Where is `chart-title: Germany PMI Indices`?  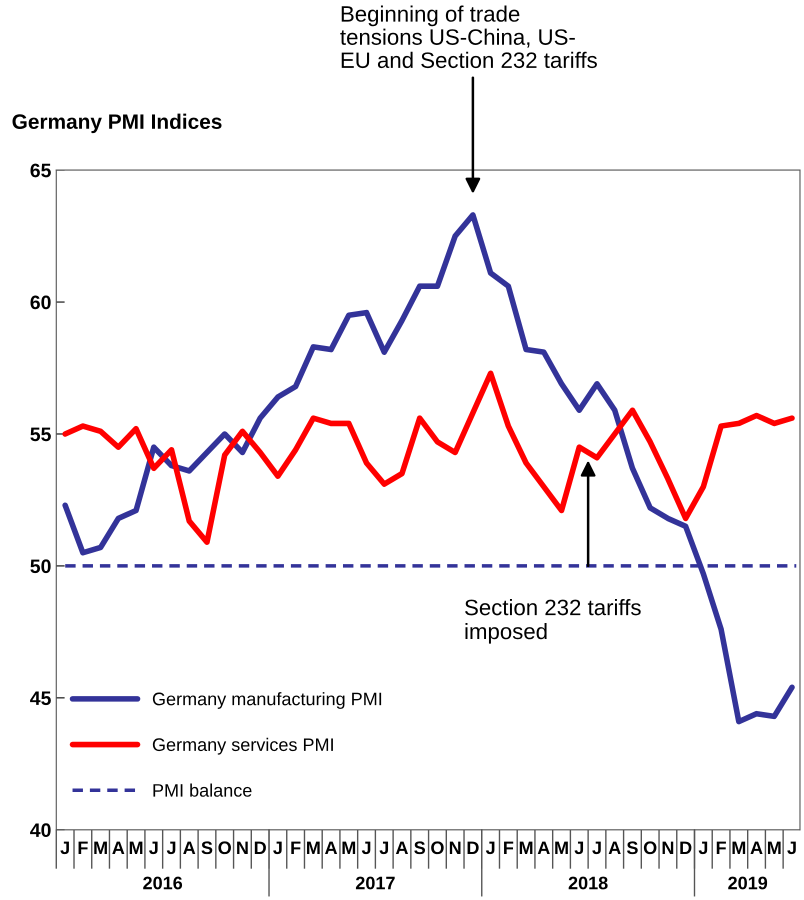 chart-title: Germany PMI Indices is located at coordinates (117, 124).